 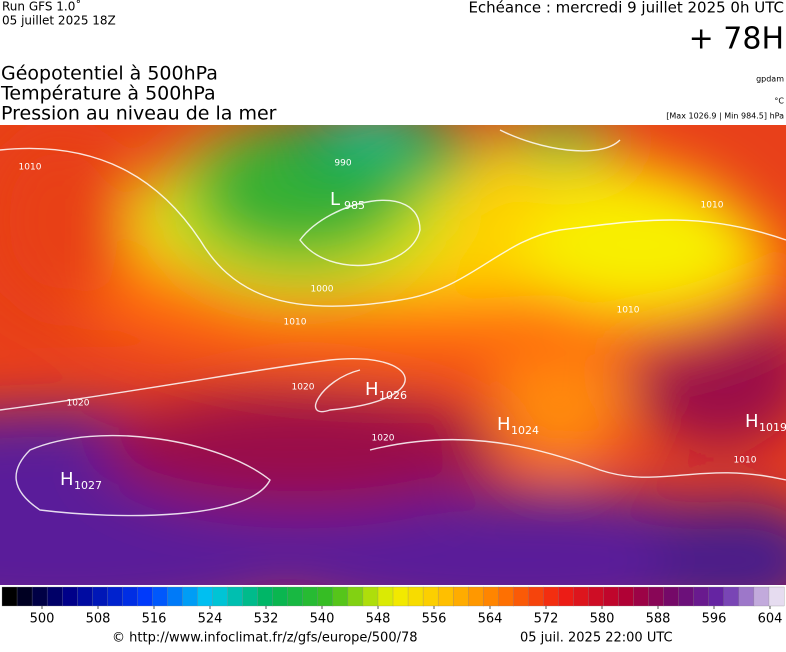 I want to click on colorbar-label: 500, so click(x=42, y=619).